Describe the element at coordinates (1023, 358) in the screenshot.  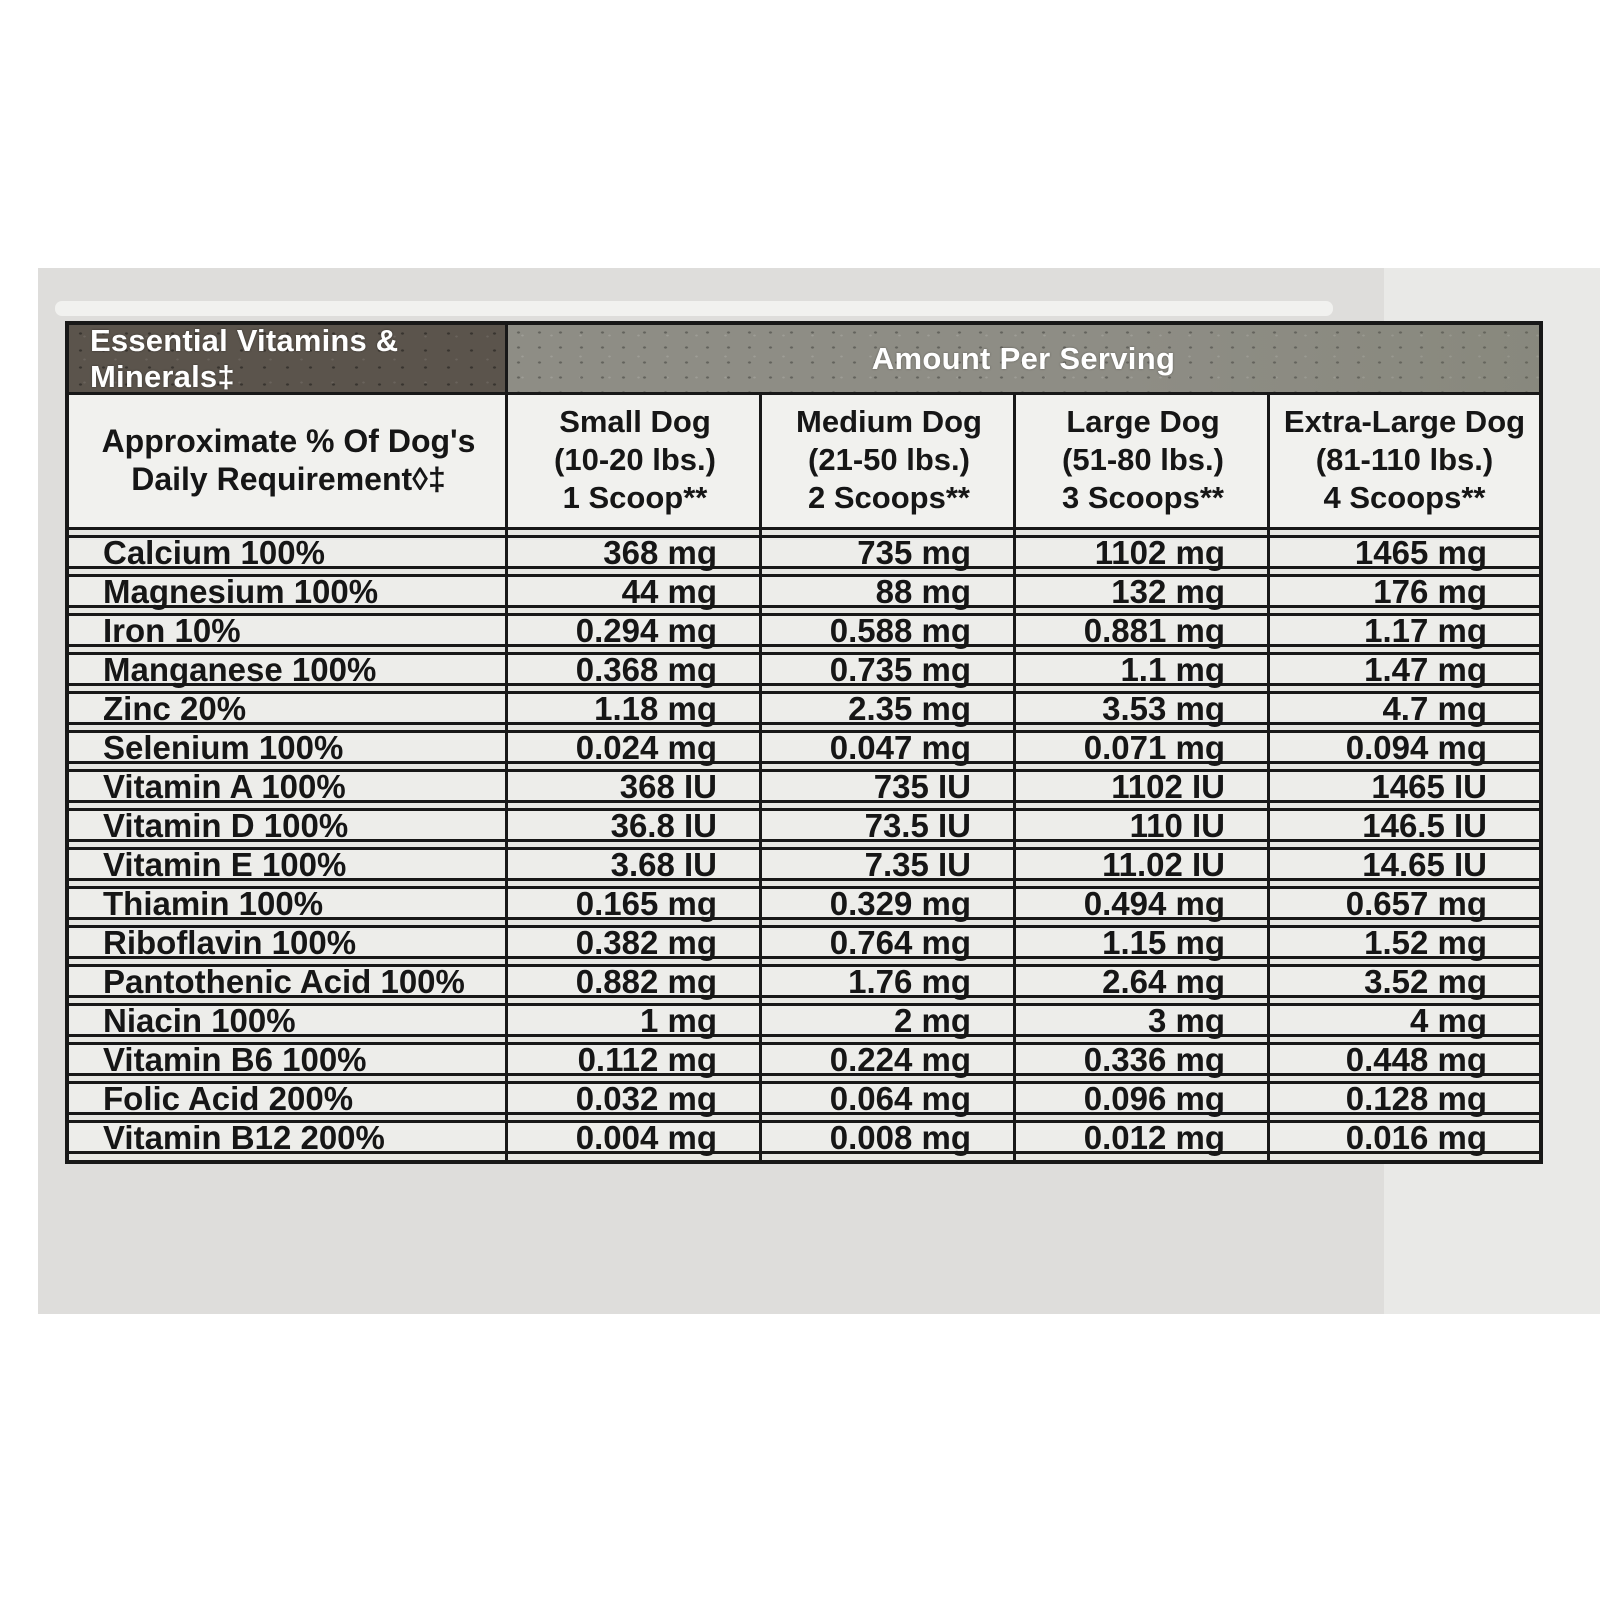
I see `amount-per-serving-header: Amount Per Serving` at that location.